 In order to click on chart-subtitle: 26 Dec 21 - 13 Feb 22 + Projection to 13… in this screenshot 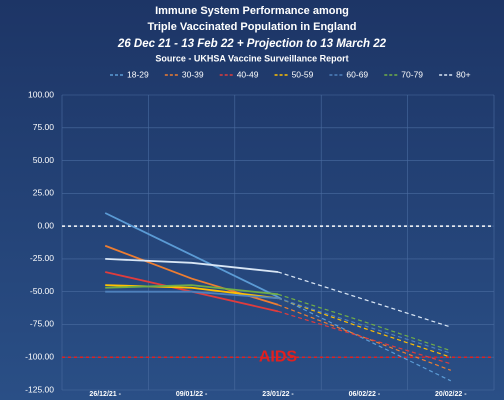, I will do `click(252, 44)`.